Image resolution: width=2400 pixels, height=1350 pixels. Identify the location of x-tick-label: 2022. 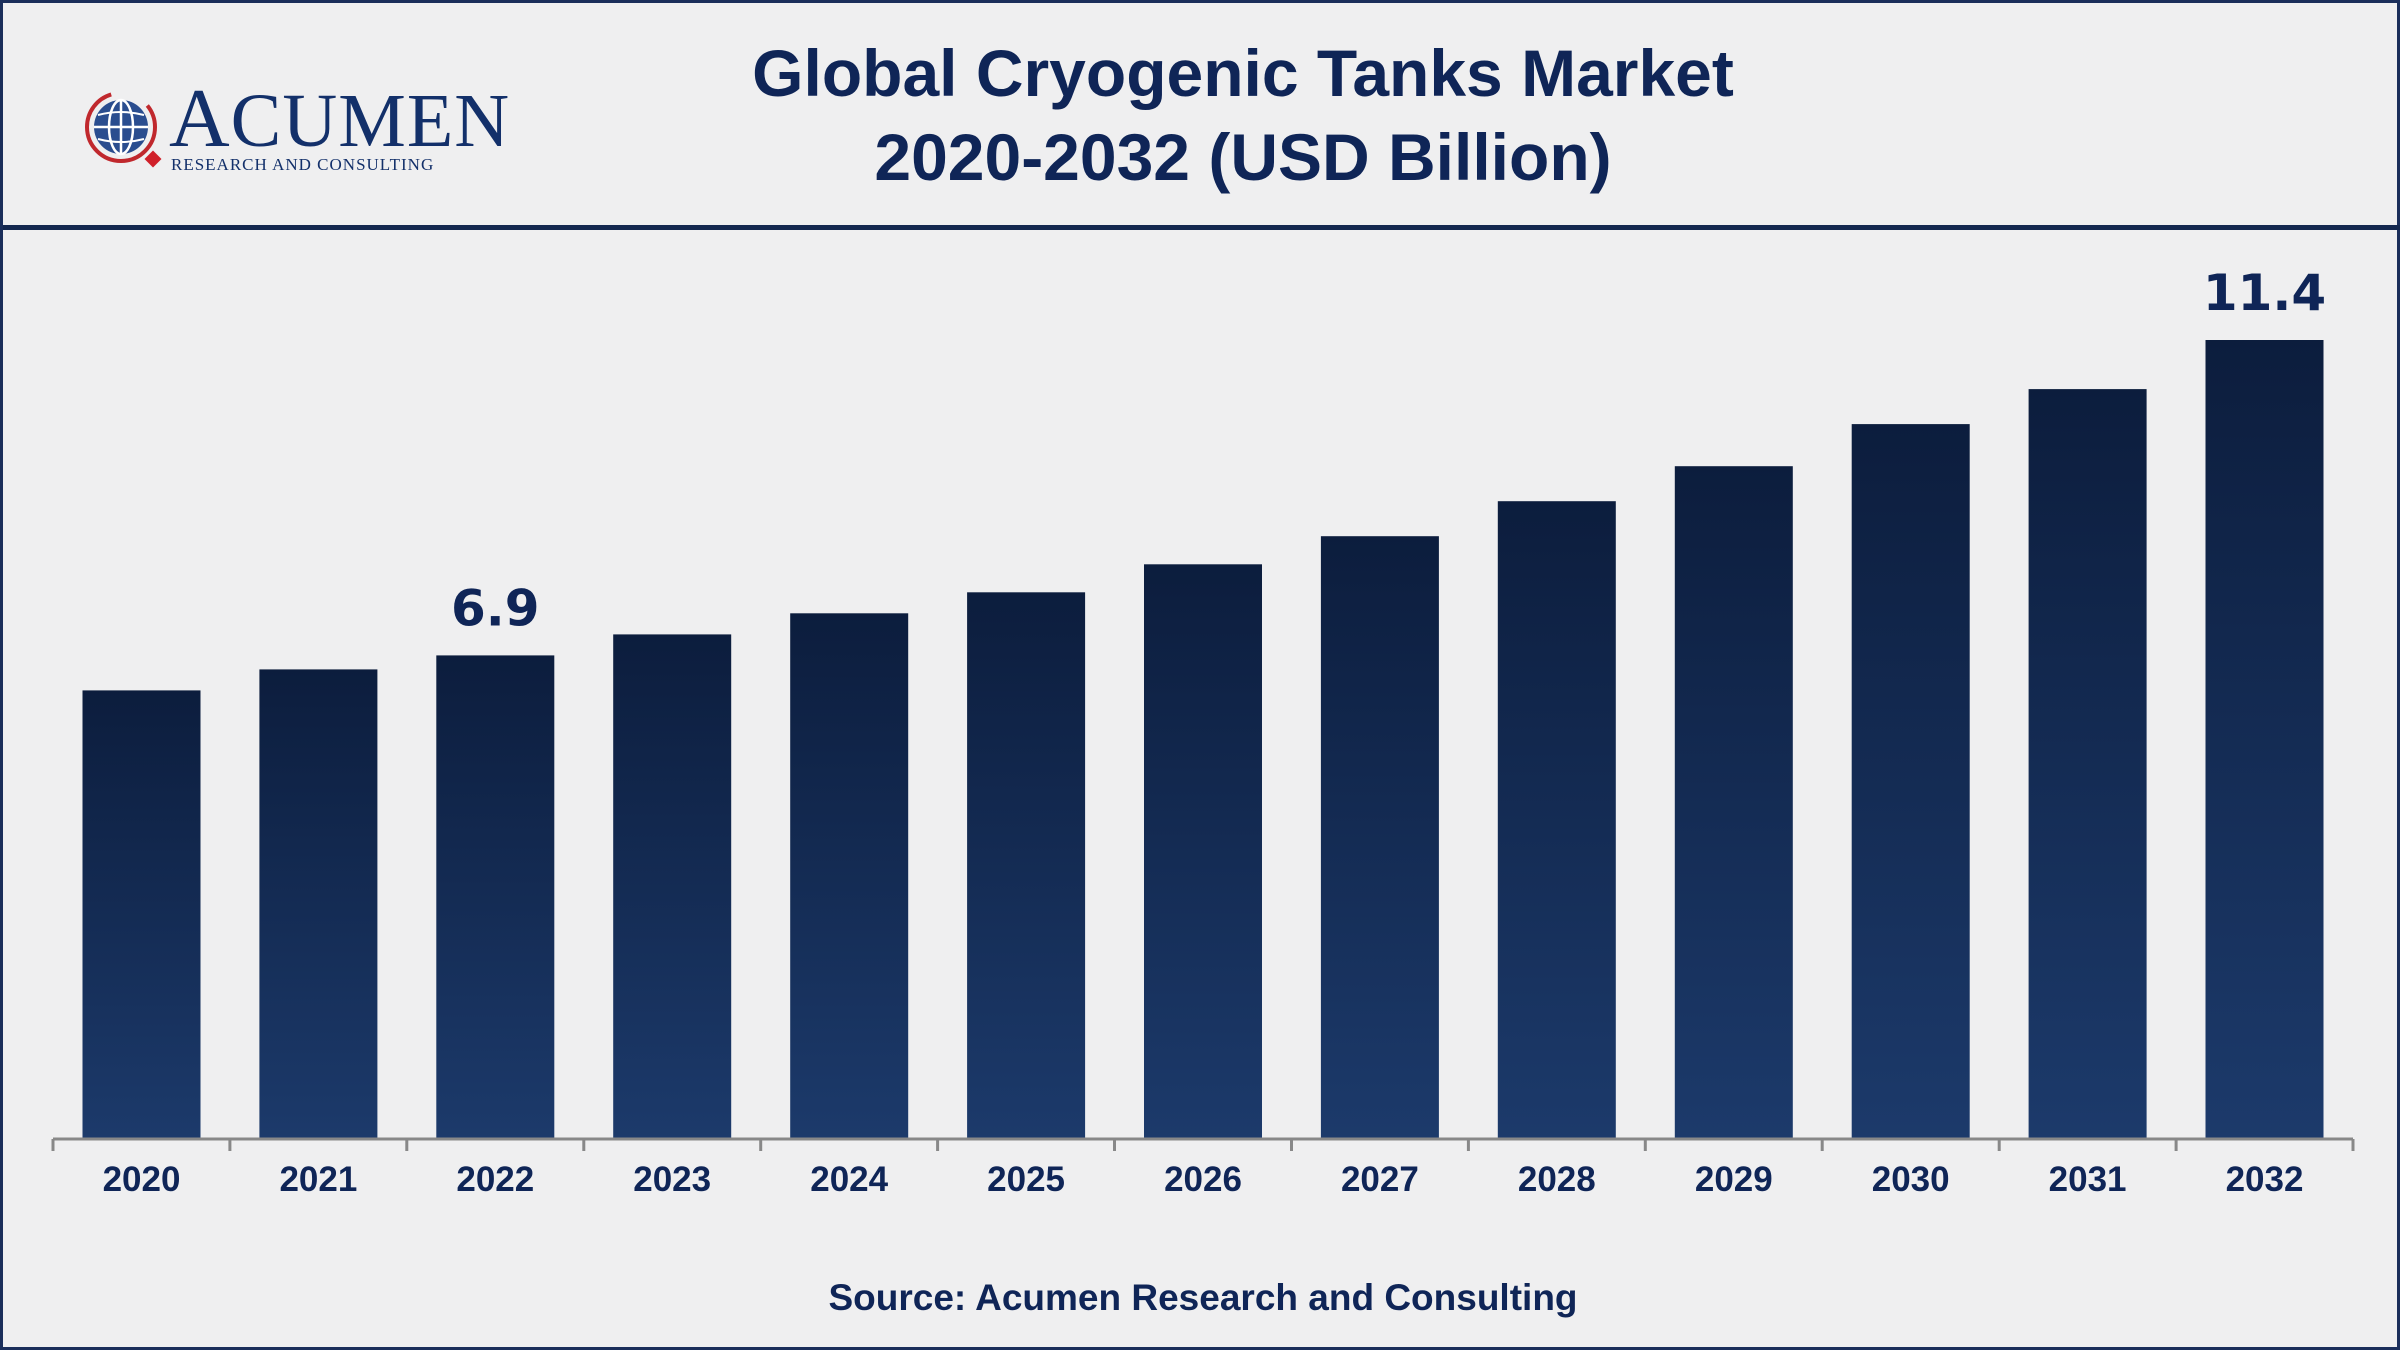
(495, 1179).